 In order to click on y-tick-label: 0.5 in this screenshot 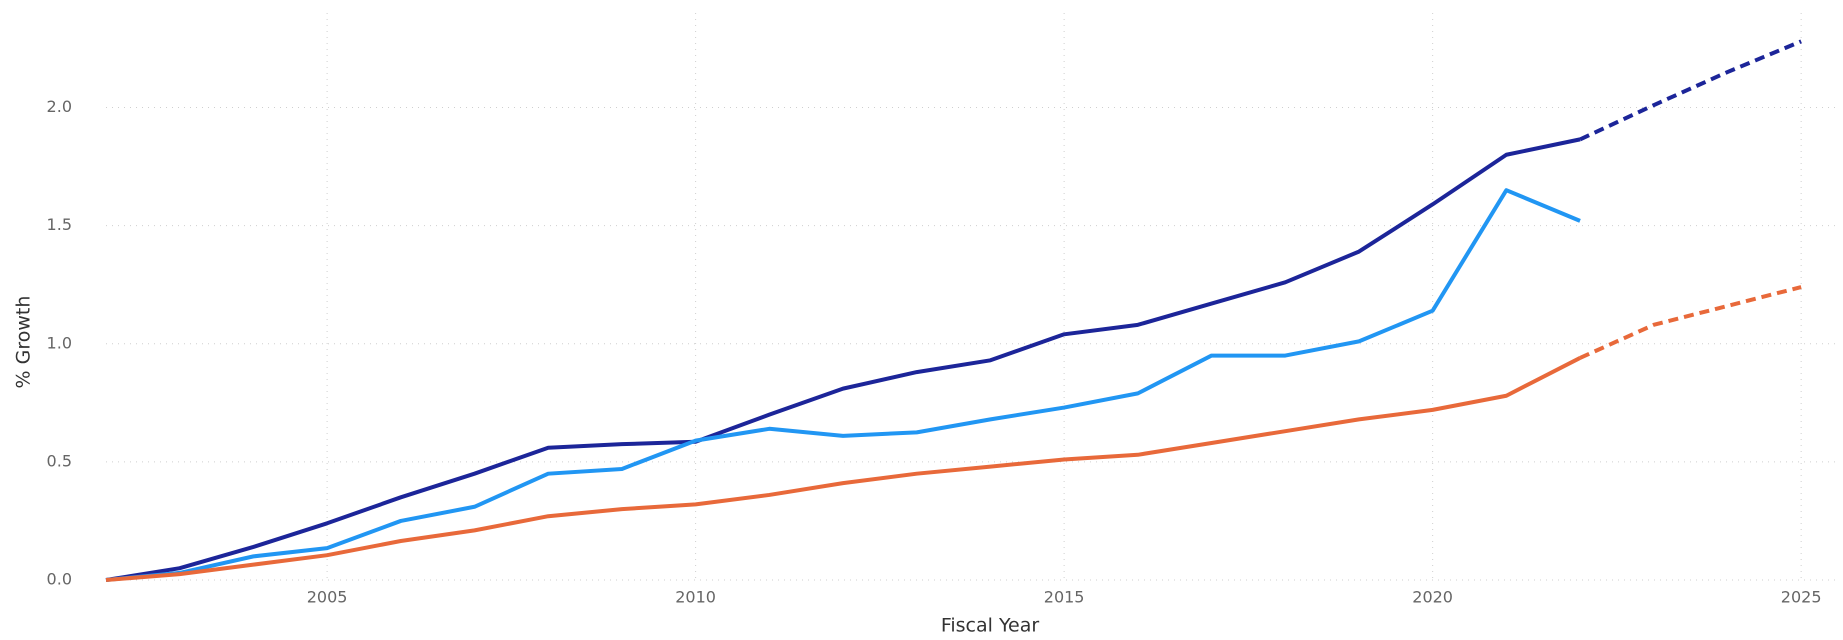, I will do `click(59, 460)`.